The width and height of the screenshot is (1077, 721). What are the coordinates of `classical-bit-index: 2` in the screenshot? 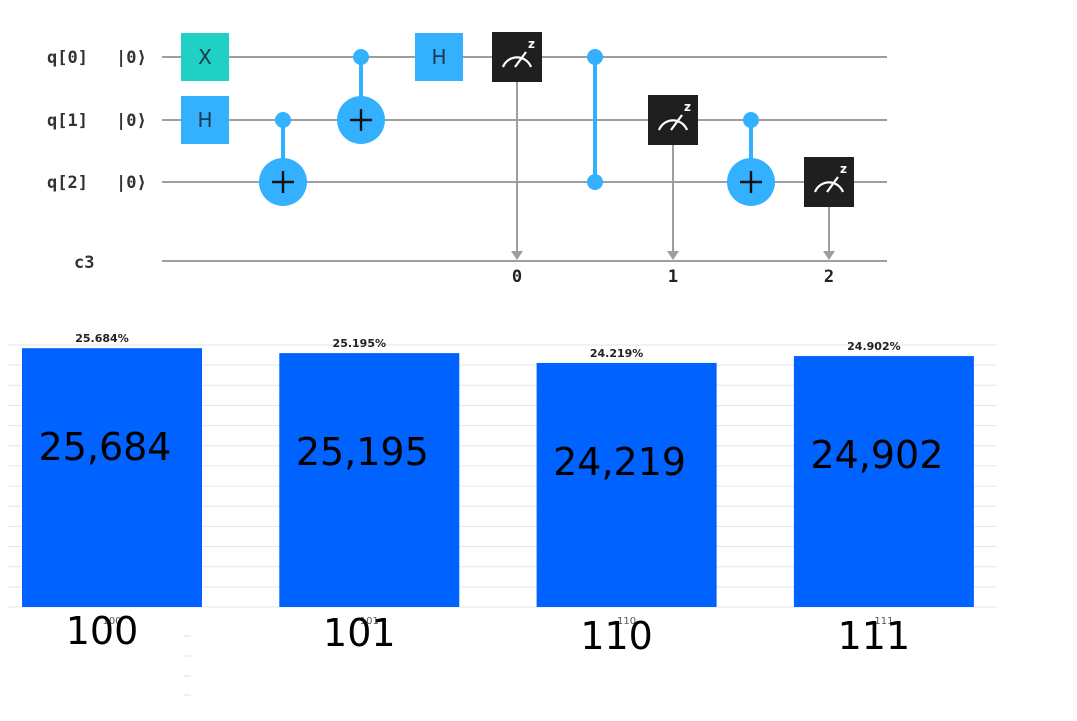 It's located at (829, 277).